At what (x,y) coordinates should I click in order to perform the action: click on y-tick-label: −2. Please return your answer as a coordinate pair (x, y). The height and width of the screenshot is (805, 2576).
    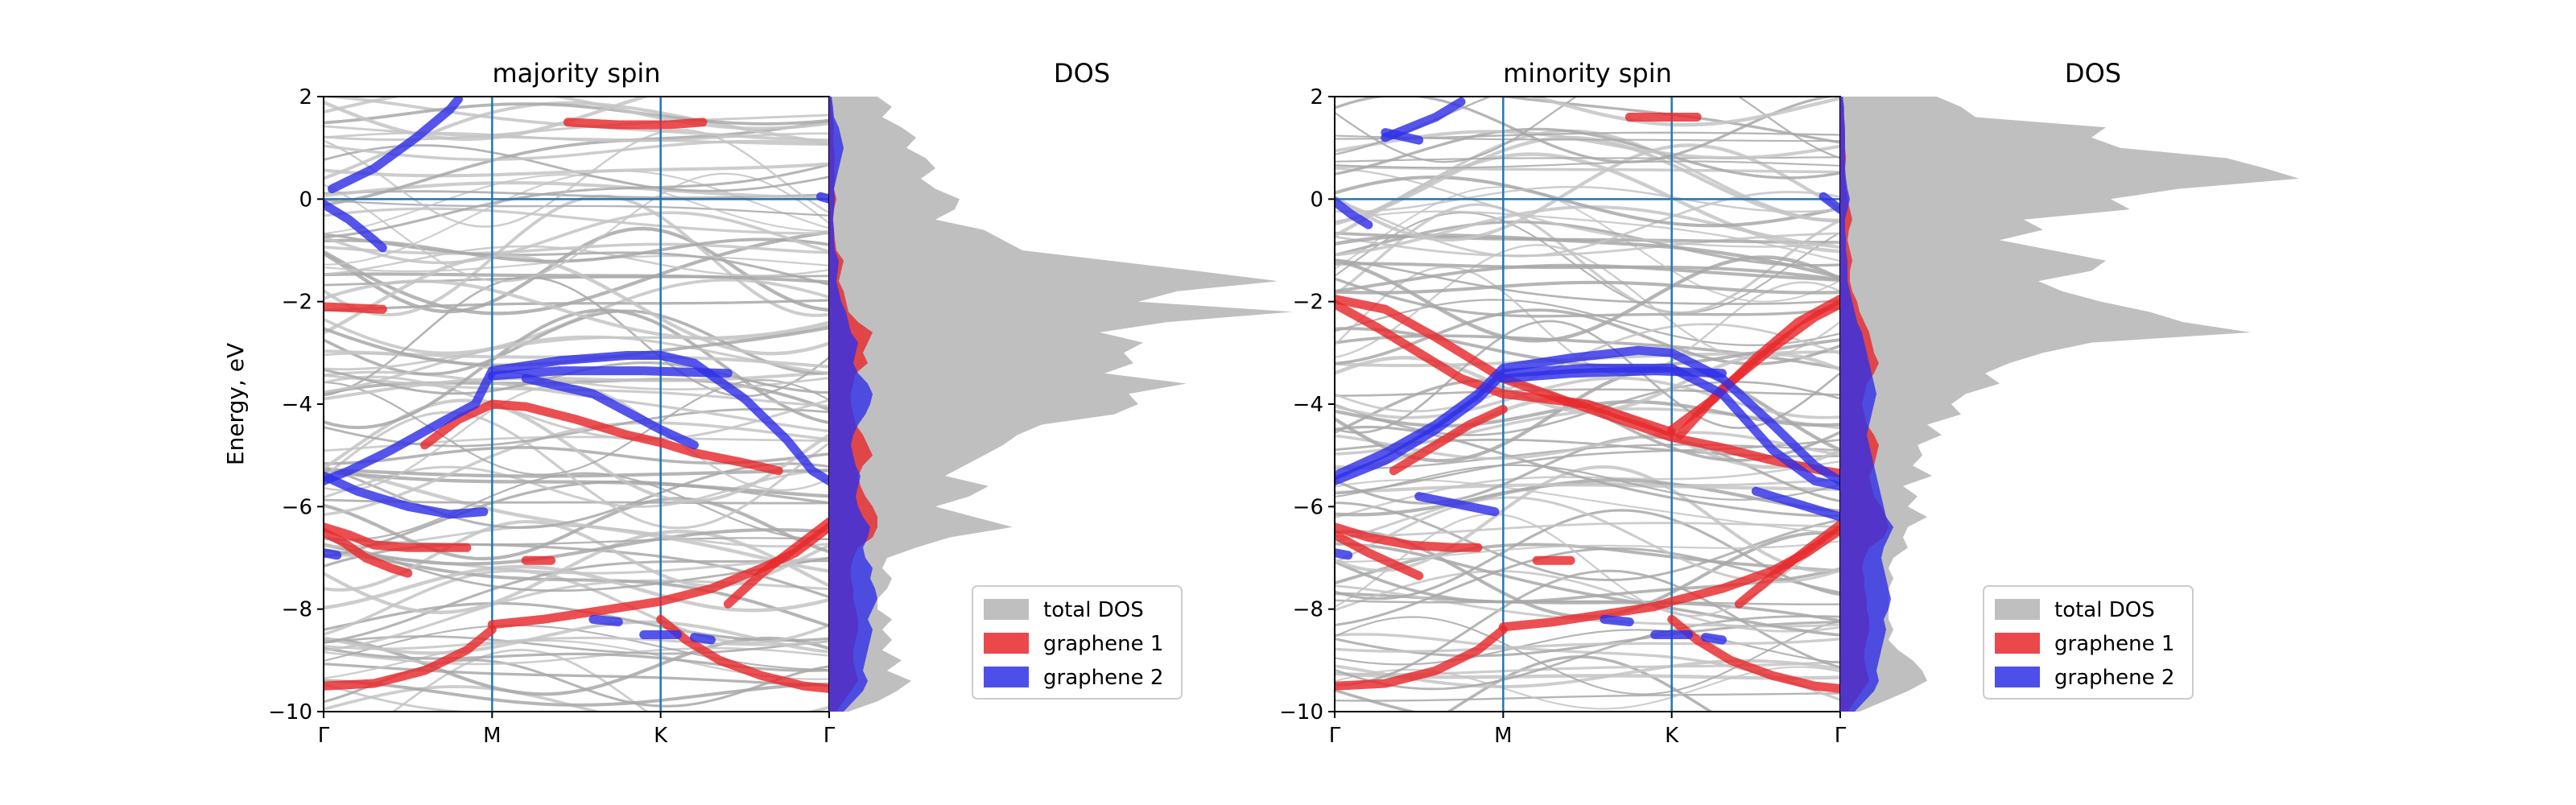
    Looking at the image, I should click on (297, 303).